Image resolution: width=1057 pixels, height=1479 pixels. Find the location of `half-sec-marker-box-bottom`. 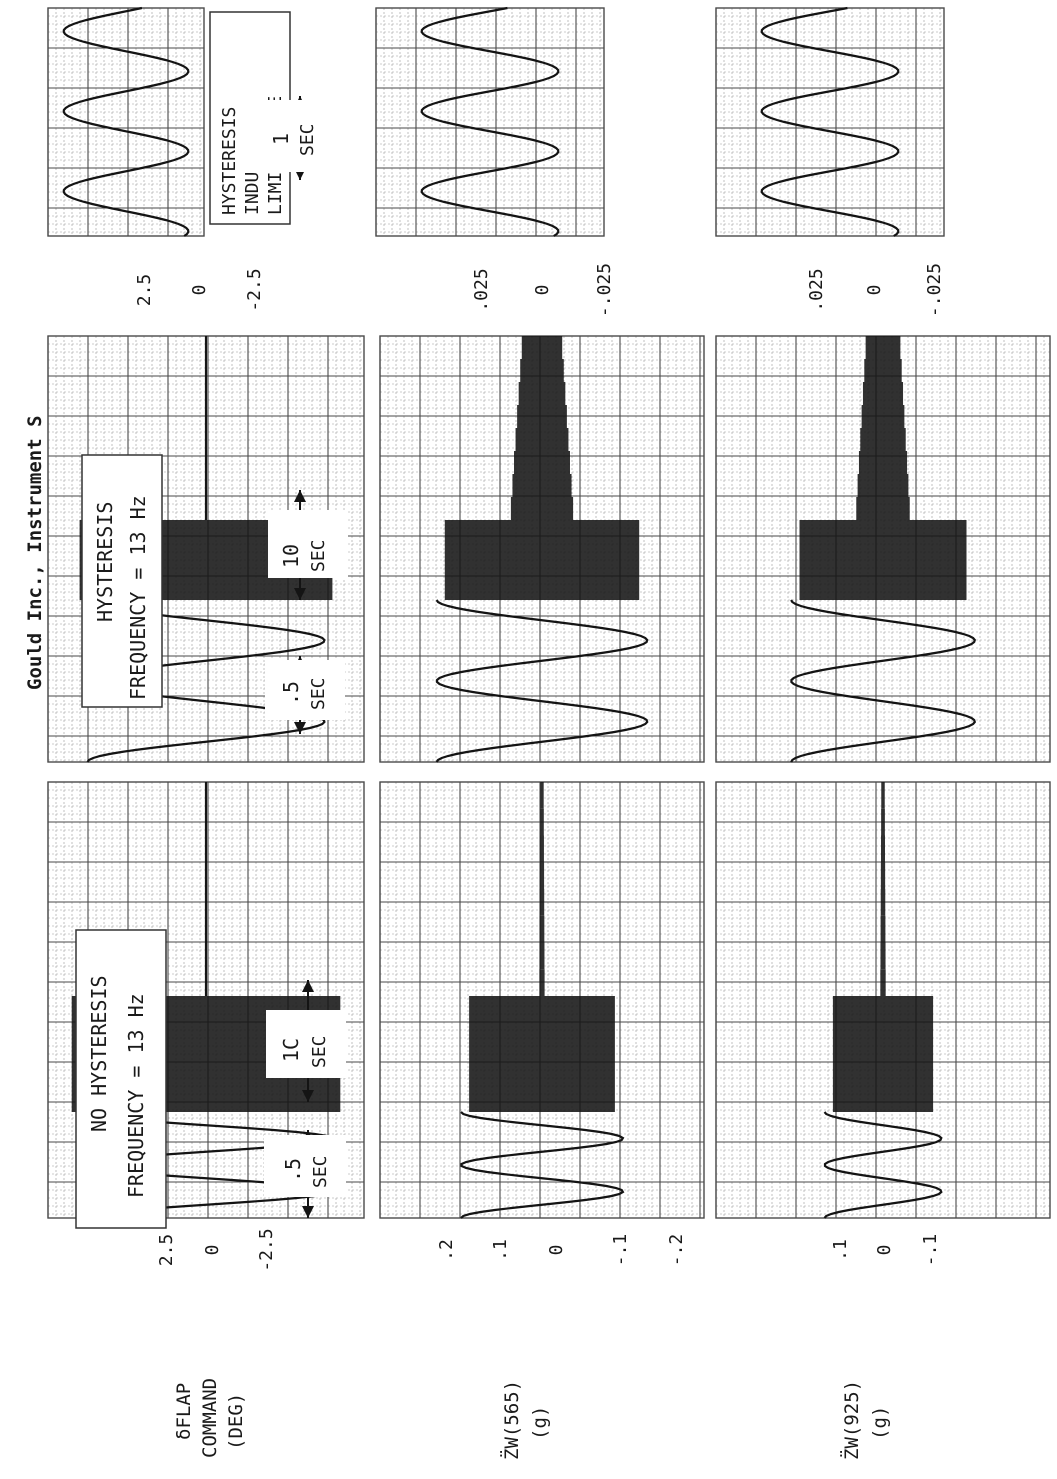

half-sec-marker-box-bottom is located at coordinates (305, 1166).